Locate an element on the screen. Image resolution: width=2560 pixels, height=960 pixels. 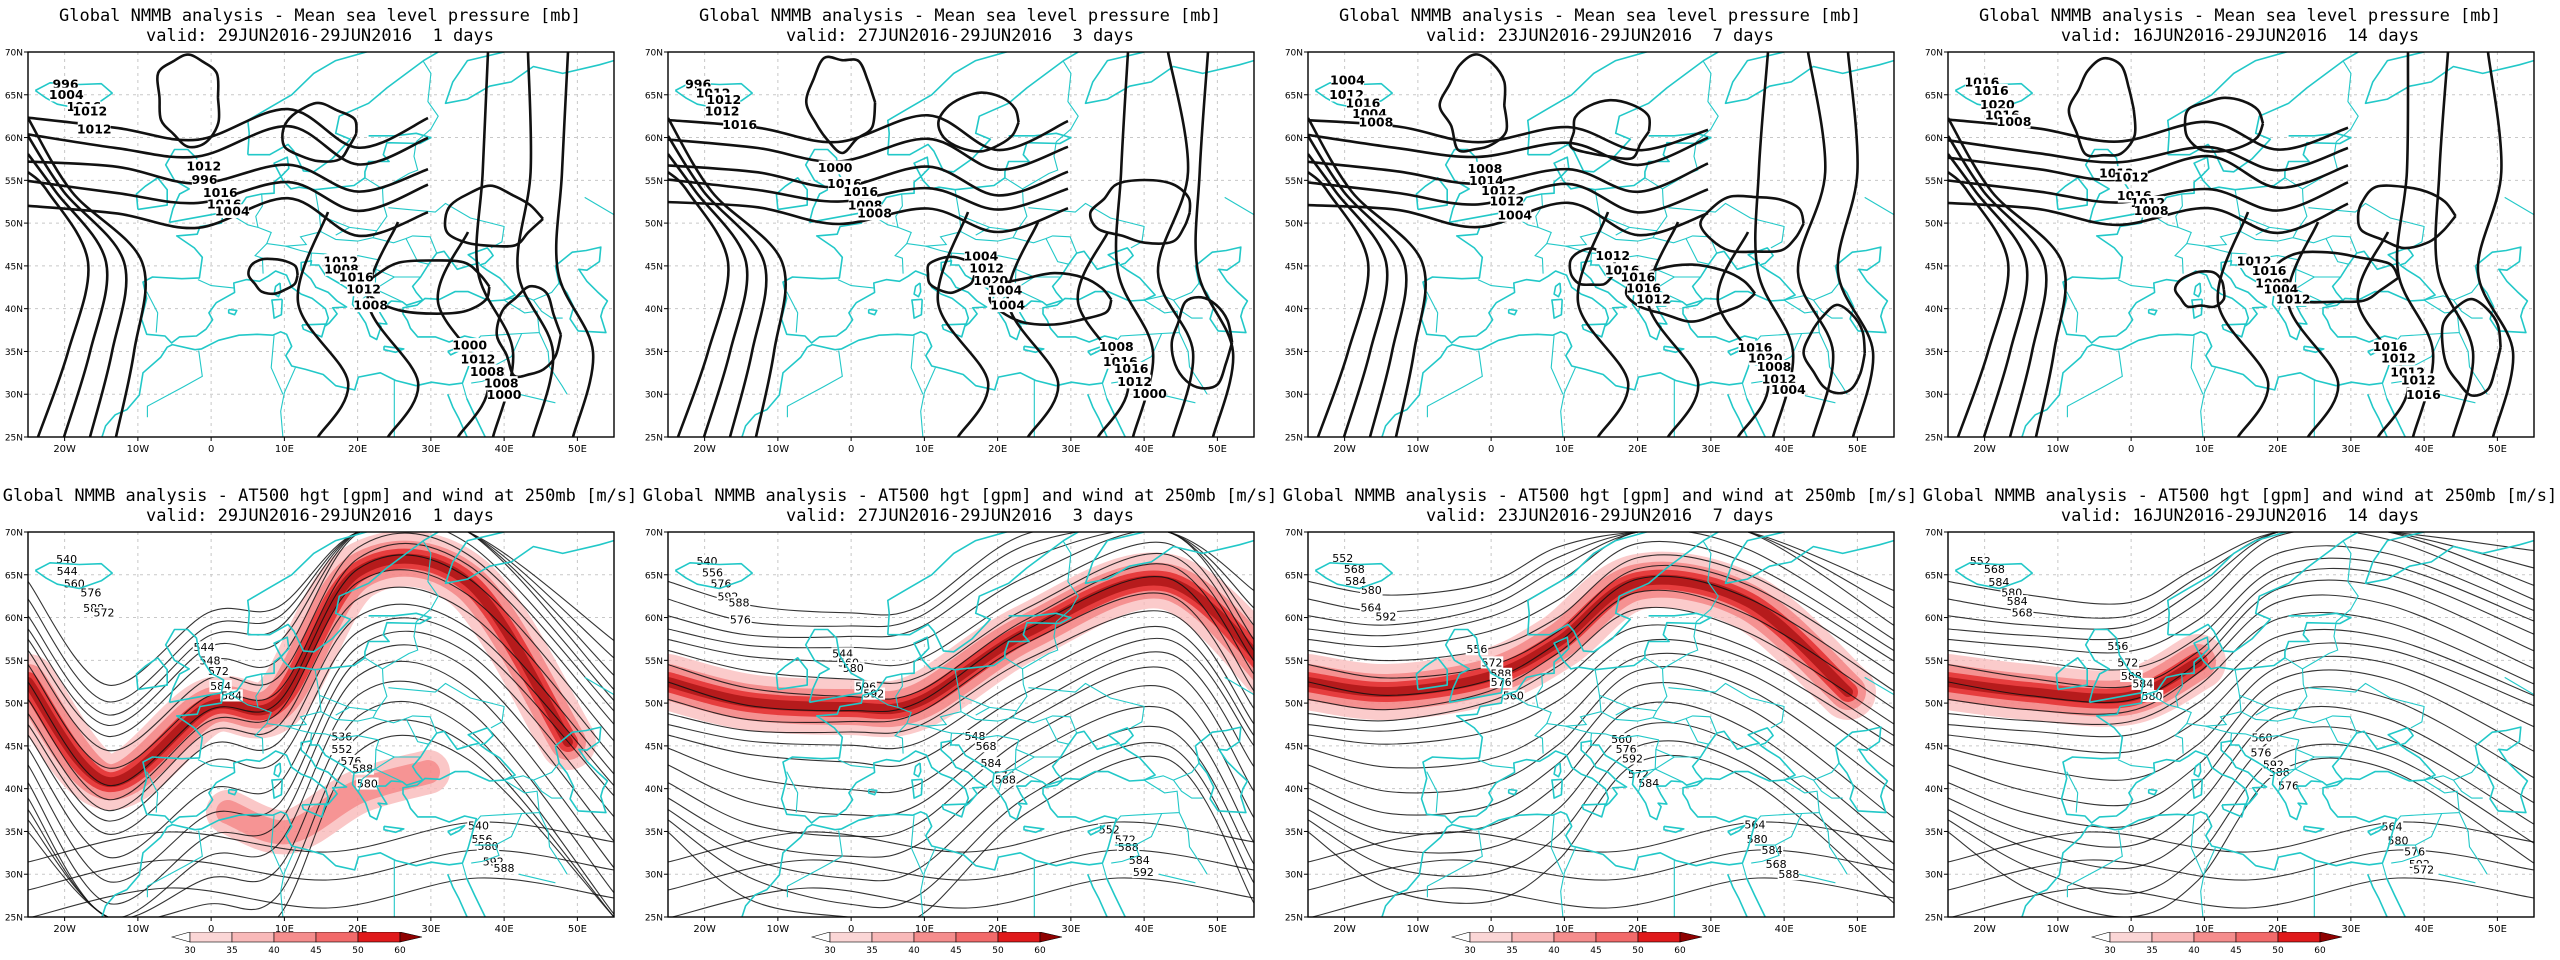
lat-tick-label: 35N is located at coordinates (1294, 353).